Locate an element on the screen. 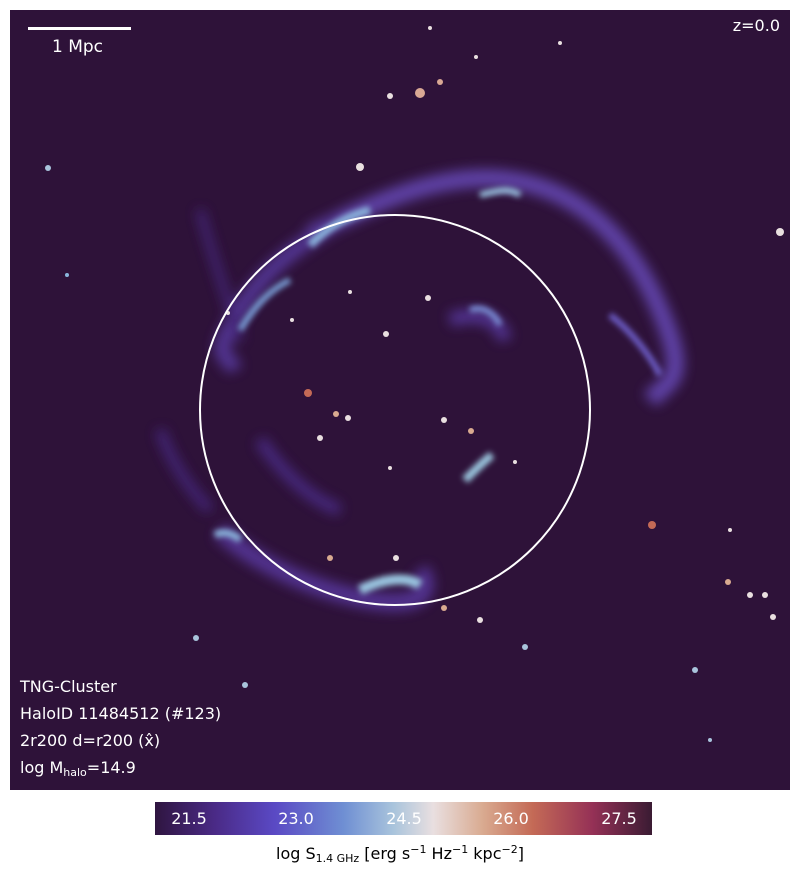 This screenshot has width=800, height=873. halo-id: HaloID 11484512 (#123) is located at coordinates (121, 713).